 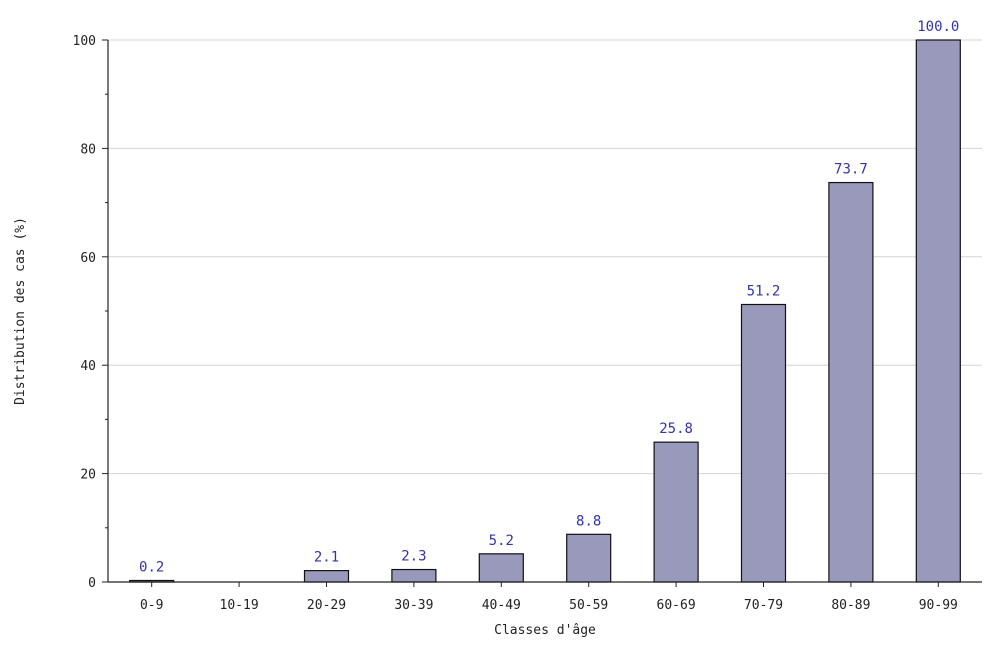 I want to click on y-tick-label: 100, so click(x=84, y=41).